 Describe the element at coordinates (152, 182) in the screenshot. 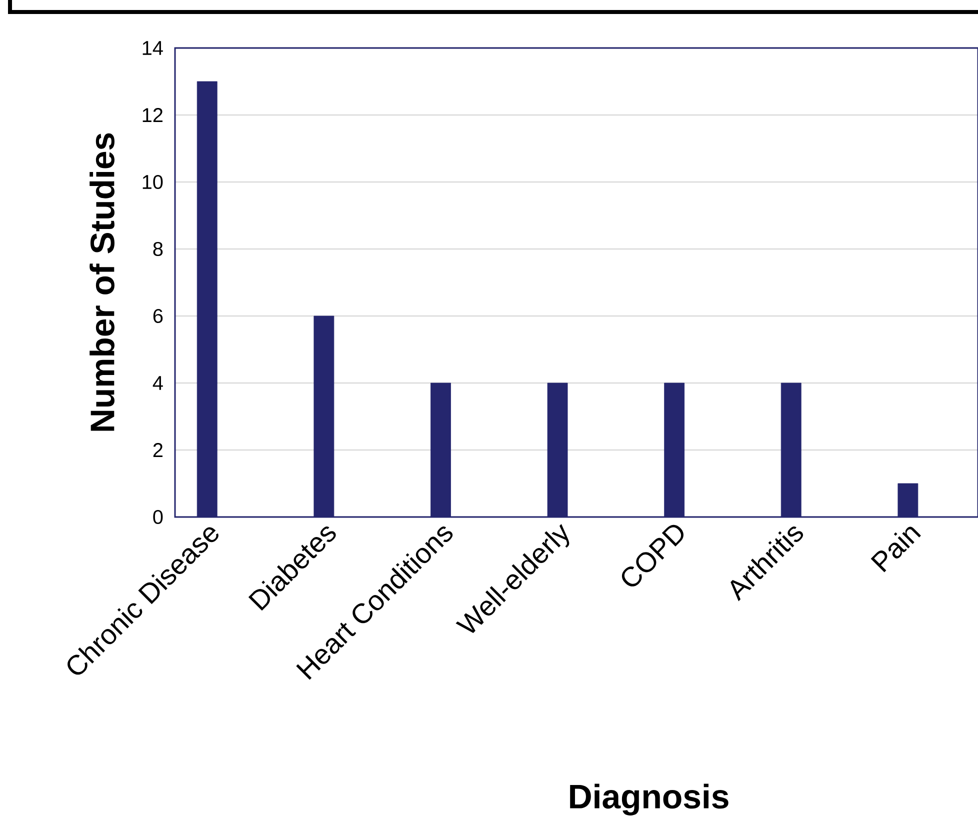

I see `y-tick-label: 10` at that location.